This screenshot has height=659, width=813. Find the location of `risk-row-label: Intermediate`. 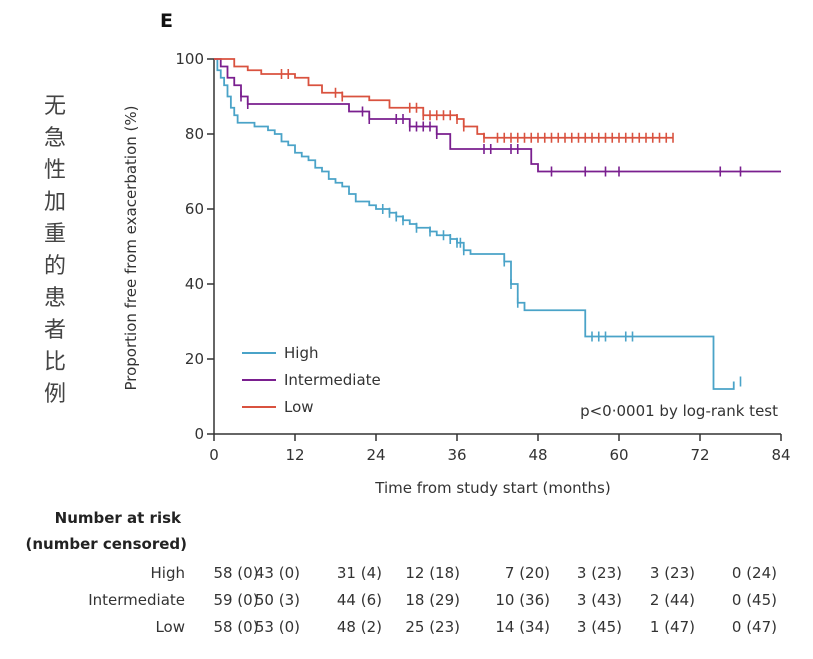

risk-row-label: Intermediate is located at coordinates (136, 600).